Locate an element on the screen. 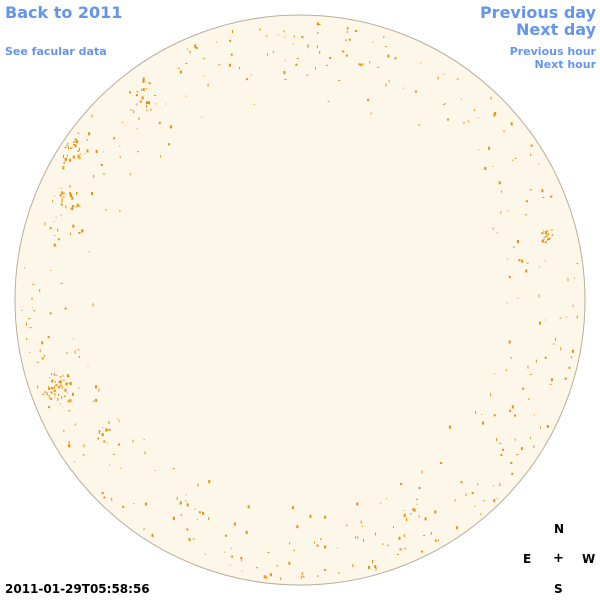 This screenshot has height=600, width=600. back-to-year-link: Back to 2011 is located at coordinates (64, 12).